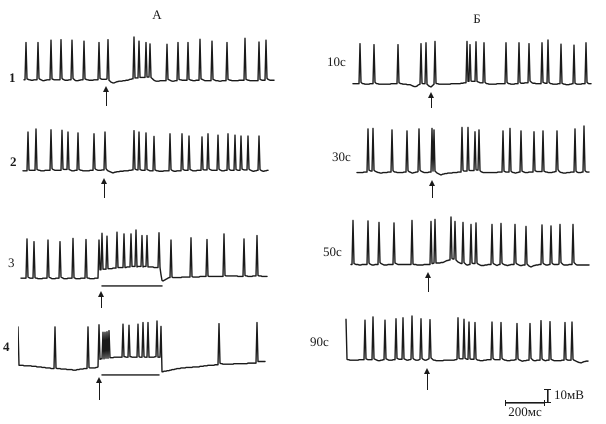 The height and width of the screenshot is (424, 606). Describe the element at coordinates (336, 61) in the screenshot. I see `y-axis-title: 10с` at that location.